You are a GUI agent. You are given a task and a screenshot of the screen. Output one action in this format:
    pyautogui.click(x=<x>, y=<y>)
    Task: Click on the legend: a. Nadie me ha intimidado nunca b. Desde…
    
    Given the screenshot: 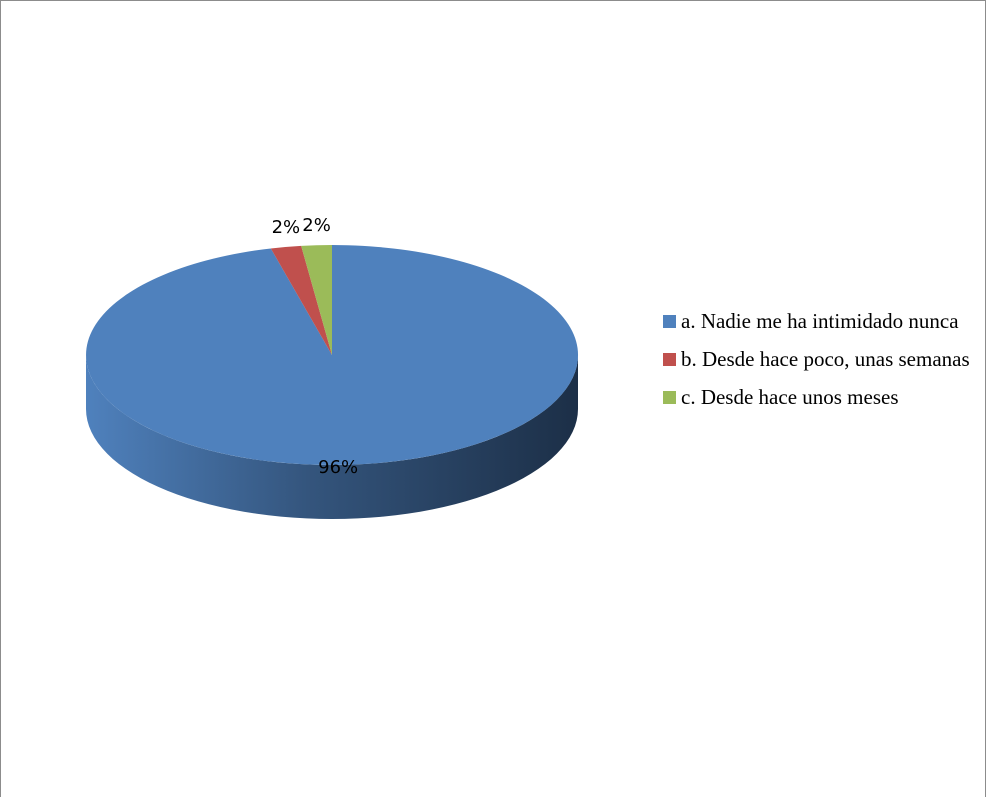 What is the action you would take?
    pyautogui.click(x=823, y=364)
    